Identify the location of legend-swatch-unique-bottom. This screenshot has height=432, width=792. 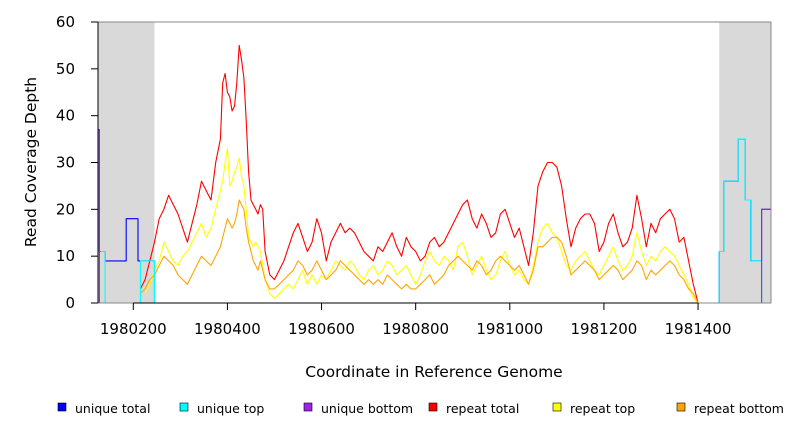
(308, 407).